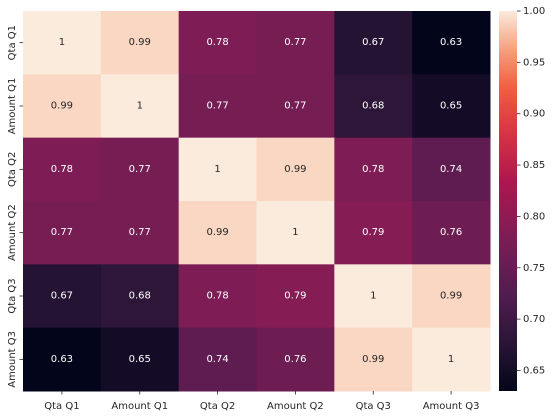 This screenshot has height=419, width=553. Describe the element at coordinates (534, 216) in the screenshot. I see `colorbar-tick-label: 0.80` at that location.